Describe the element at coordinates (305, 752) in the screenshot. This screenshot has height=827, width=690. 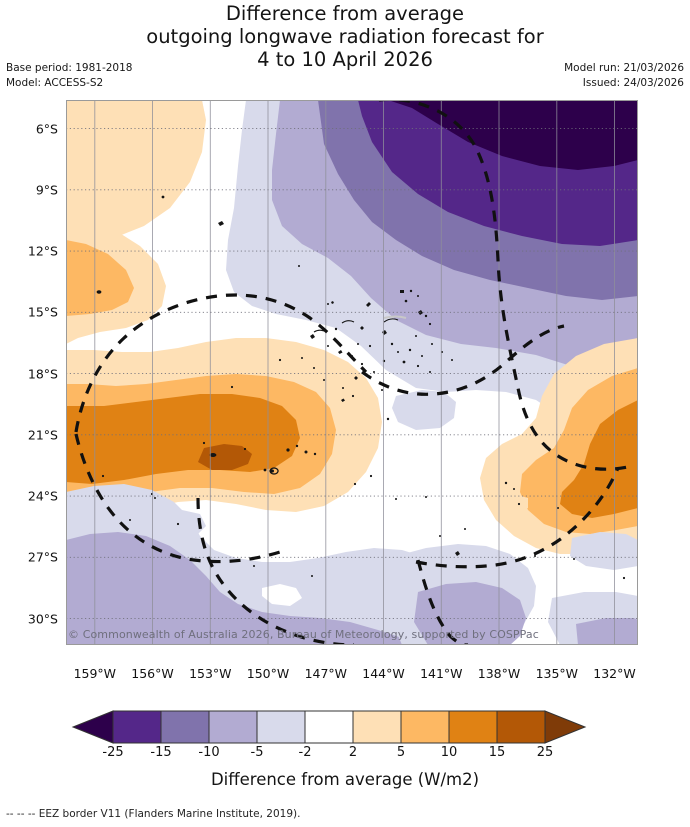
I see `cbar-tick: -2` at that location.